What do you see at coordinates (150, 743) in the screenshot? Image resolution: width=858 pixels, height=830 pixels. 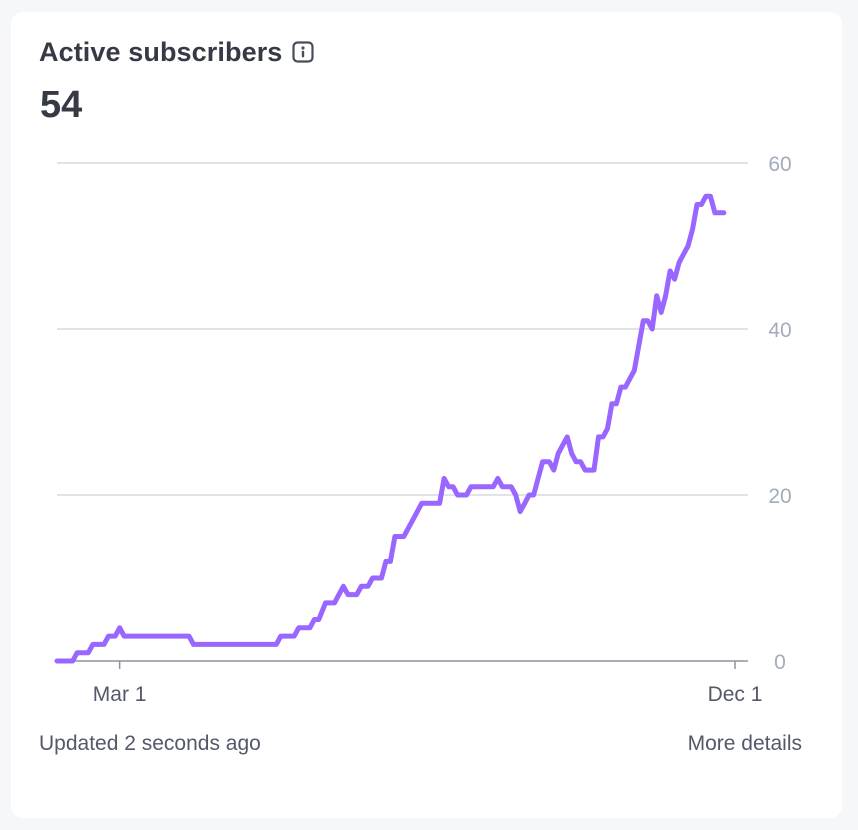 I see `updated-timestamp: Updated 2 seconds ago` at bounding box center [150, 743].